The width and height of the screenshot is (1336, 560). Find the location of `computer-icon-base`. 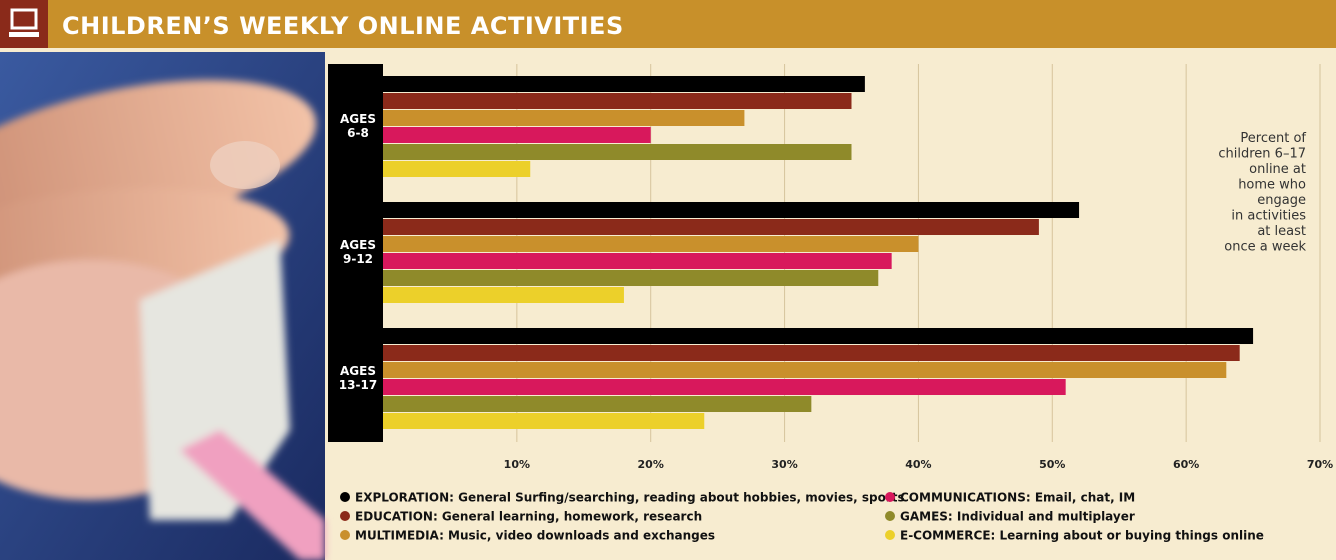

computer-icon-base is located at coordinates (24, 34).